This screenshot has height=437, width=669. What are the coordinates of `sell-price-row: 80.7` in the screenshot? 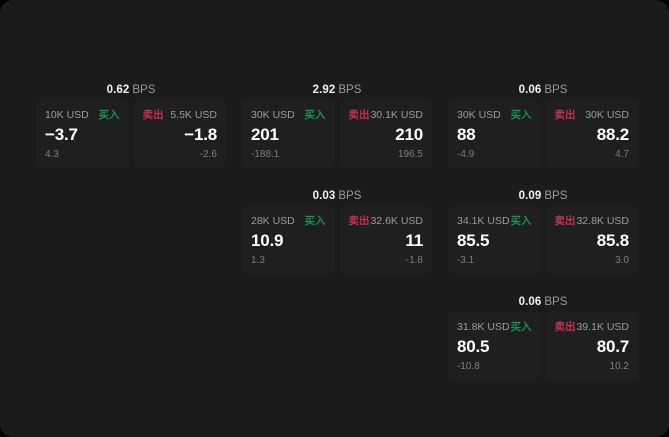 It's located at (592, 347).